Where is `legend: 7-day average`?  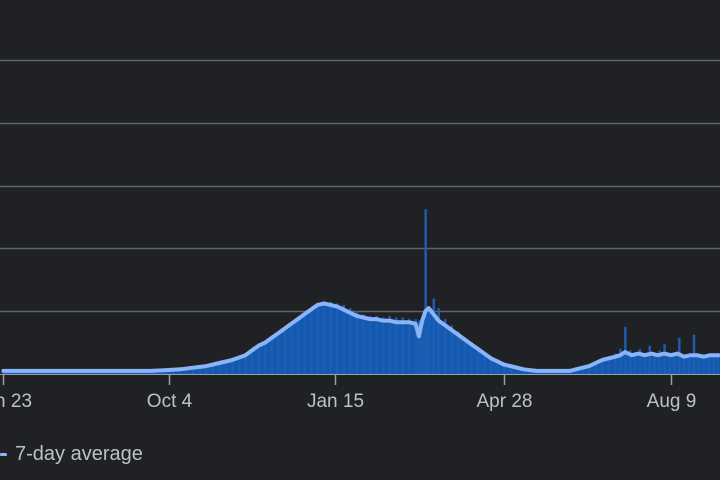 legend: 7-day average is located at coordinates (71, 454).